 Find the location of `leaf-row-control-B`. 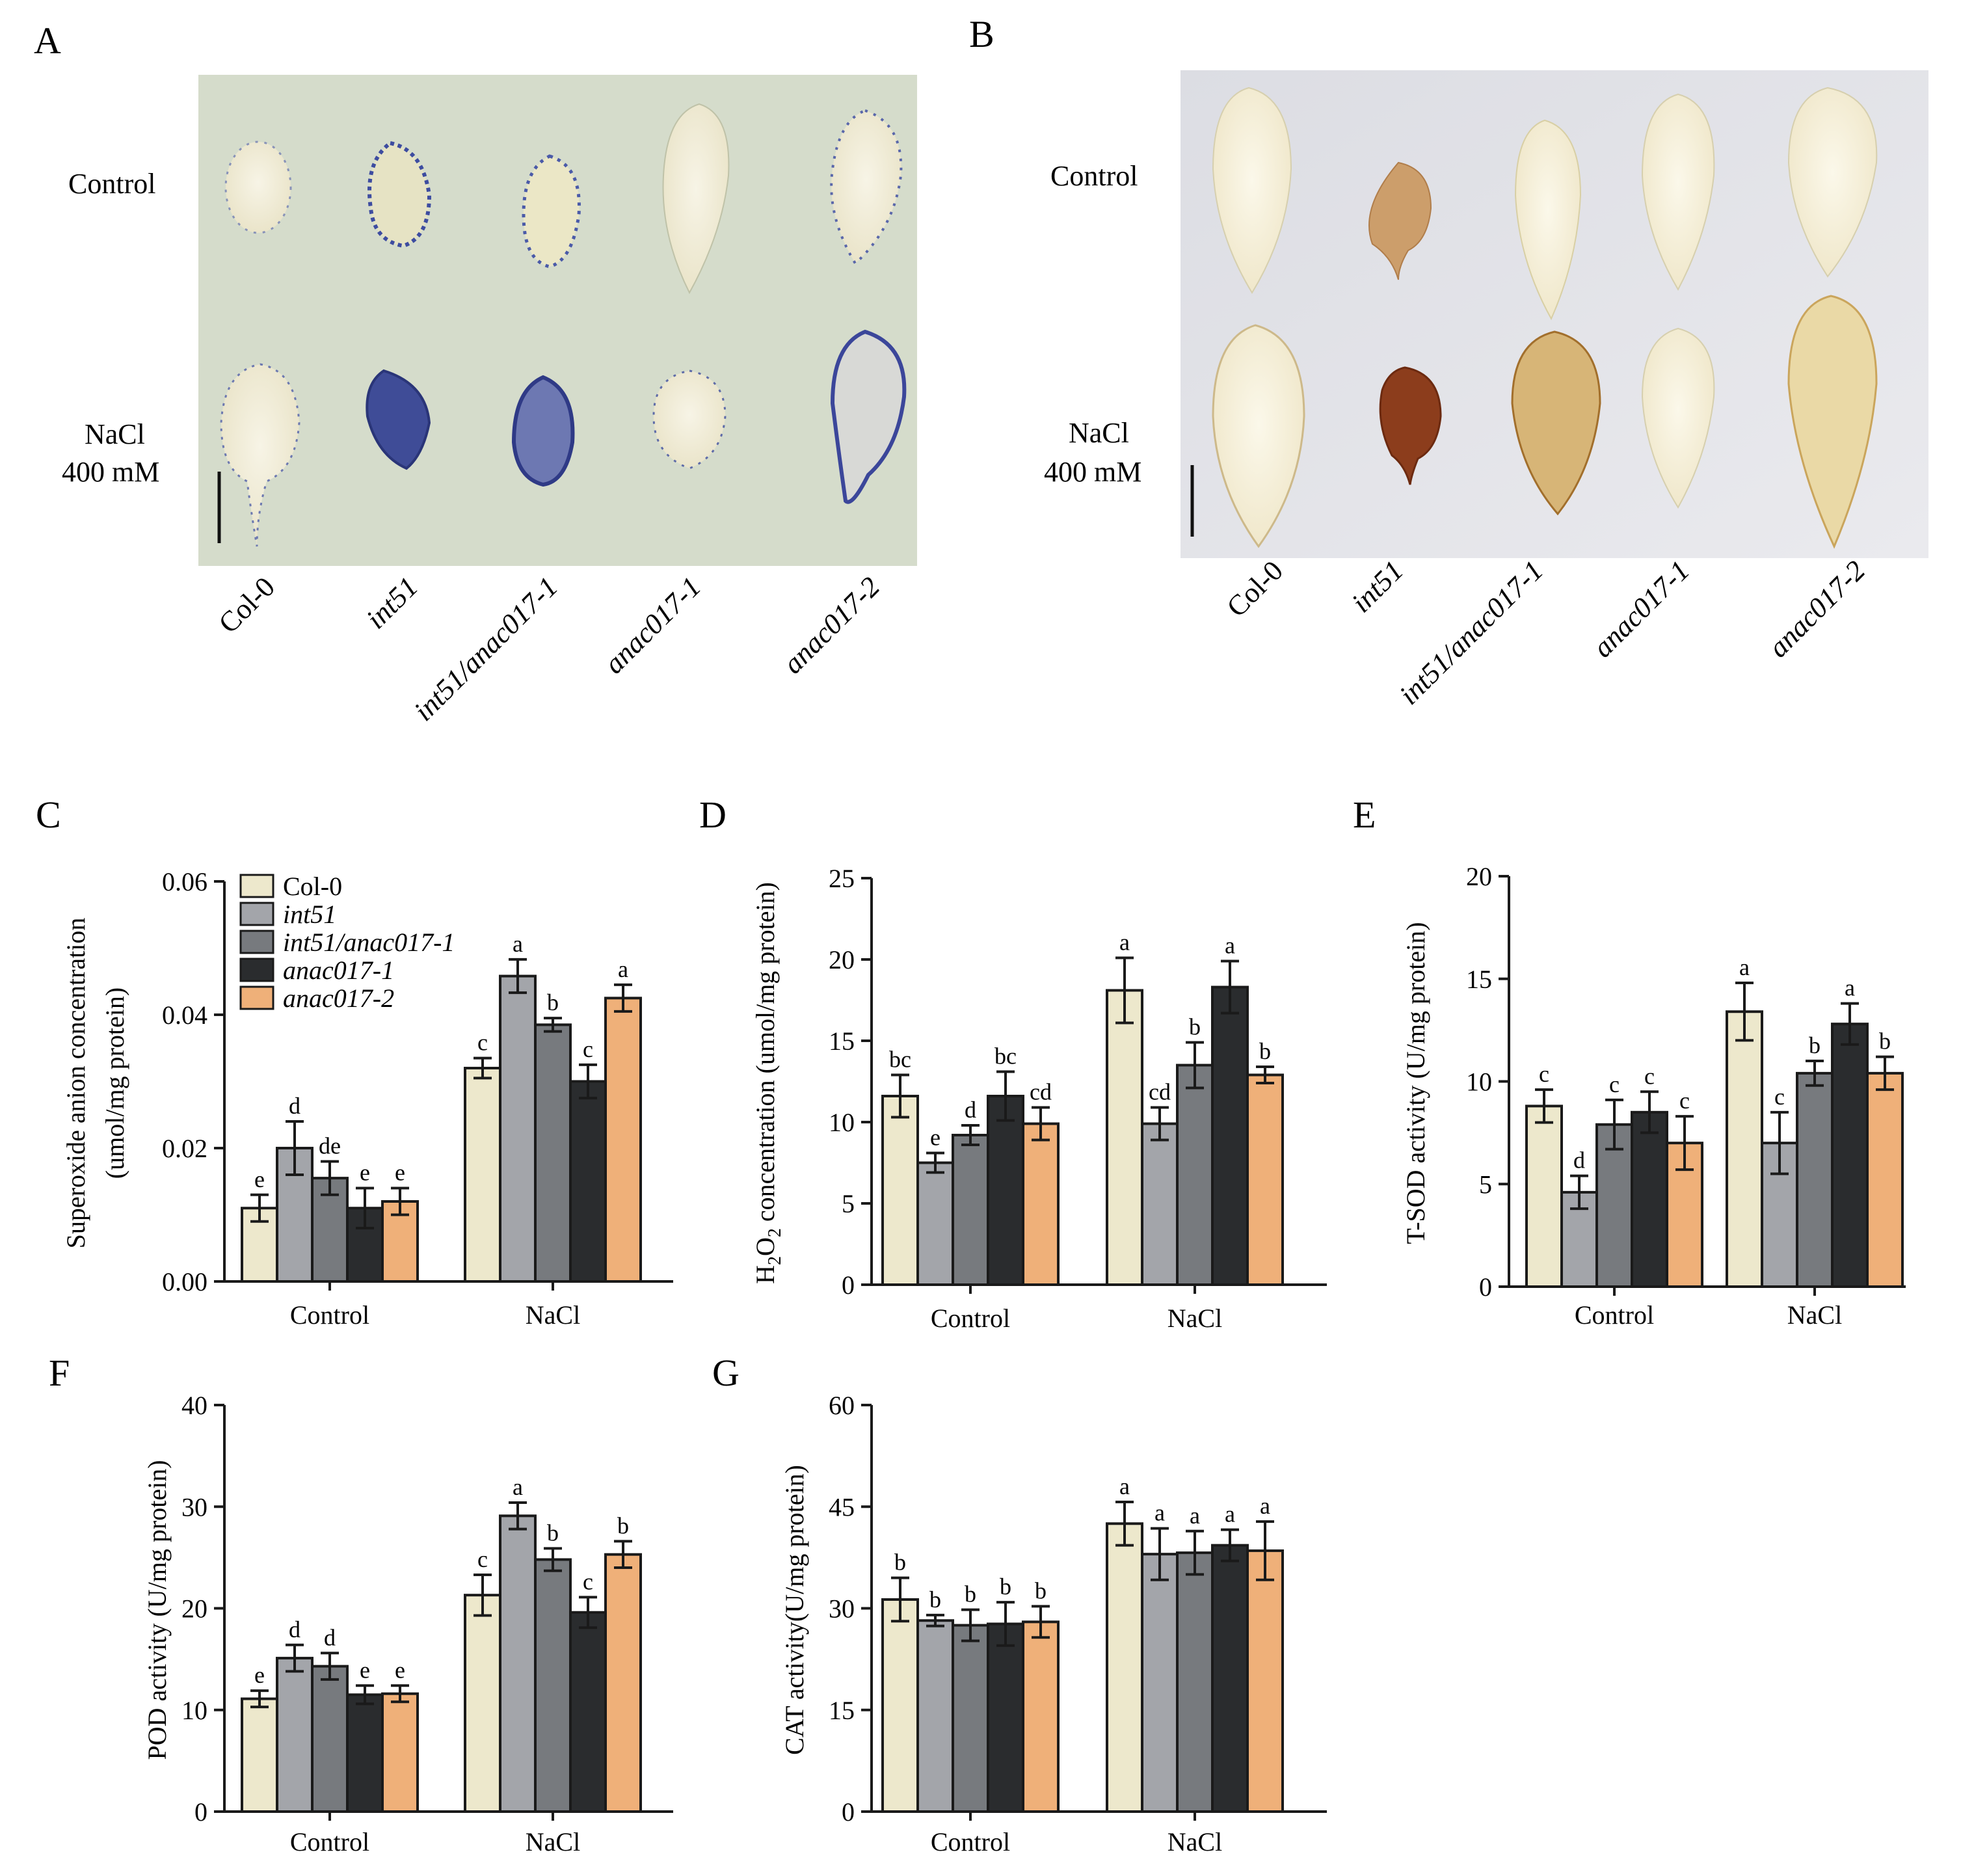

leaf-row-control-B is located at coordinates (1545, 204).